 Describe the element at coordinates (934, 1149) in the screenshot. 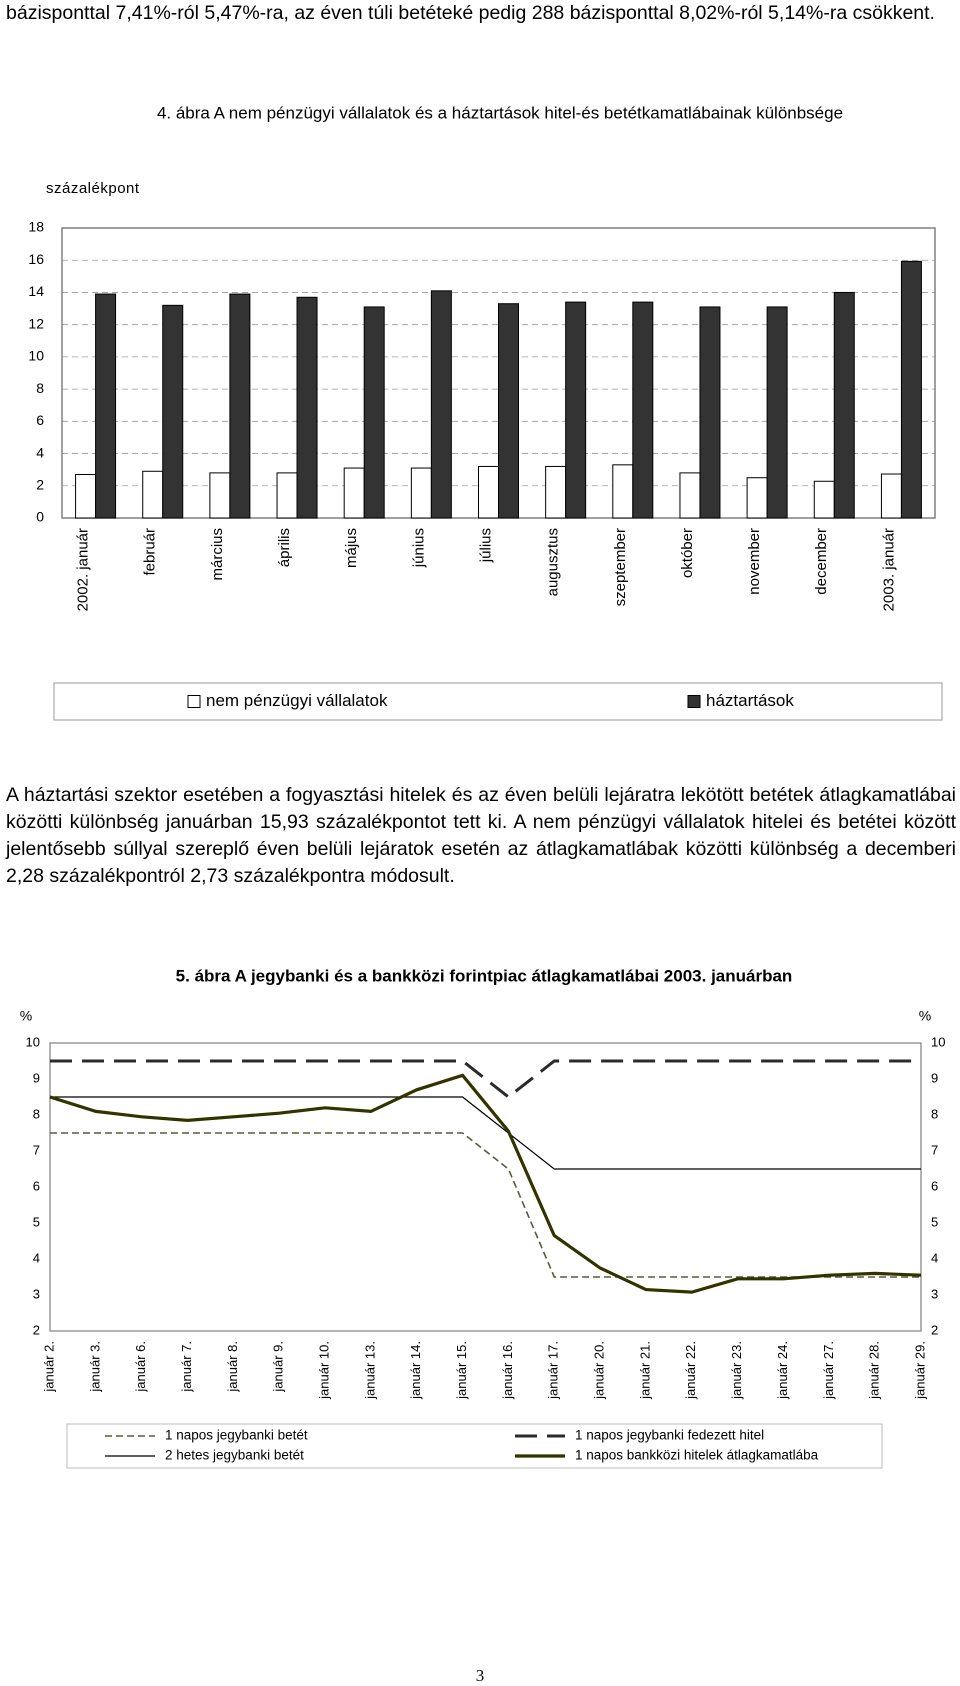

I see `y2-tick-label: 7` at that location.